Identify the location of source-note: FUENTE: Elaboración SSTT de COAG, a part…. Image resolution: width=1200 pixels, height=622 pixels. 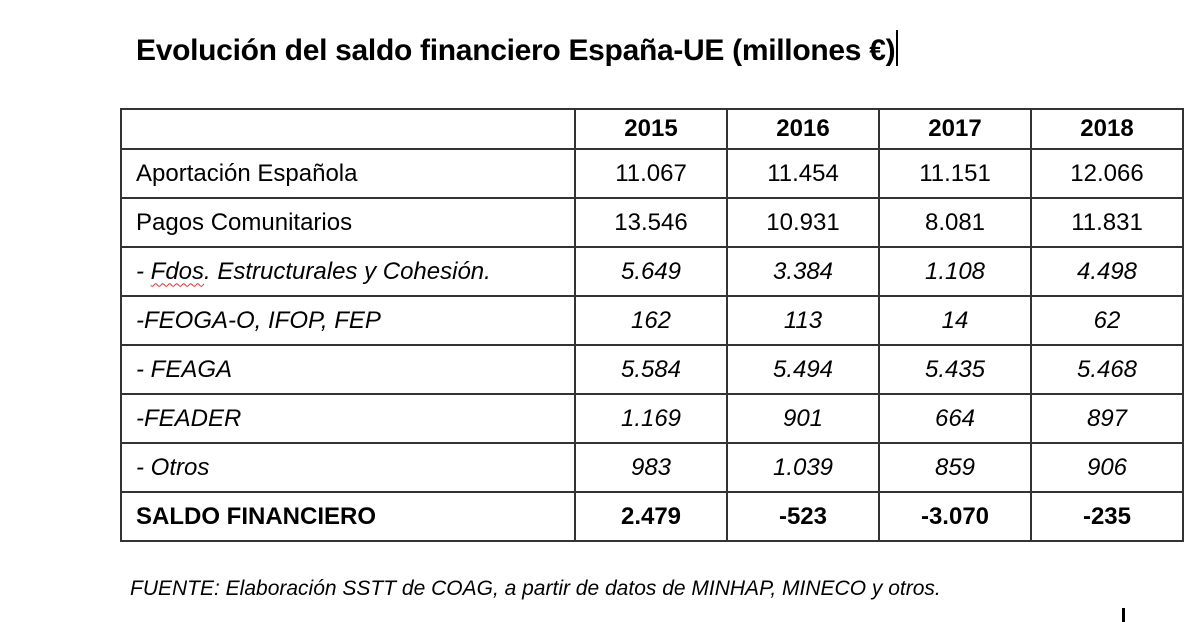
(535, 588).